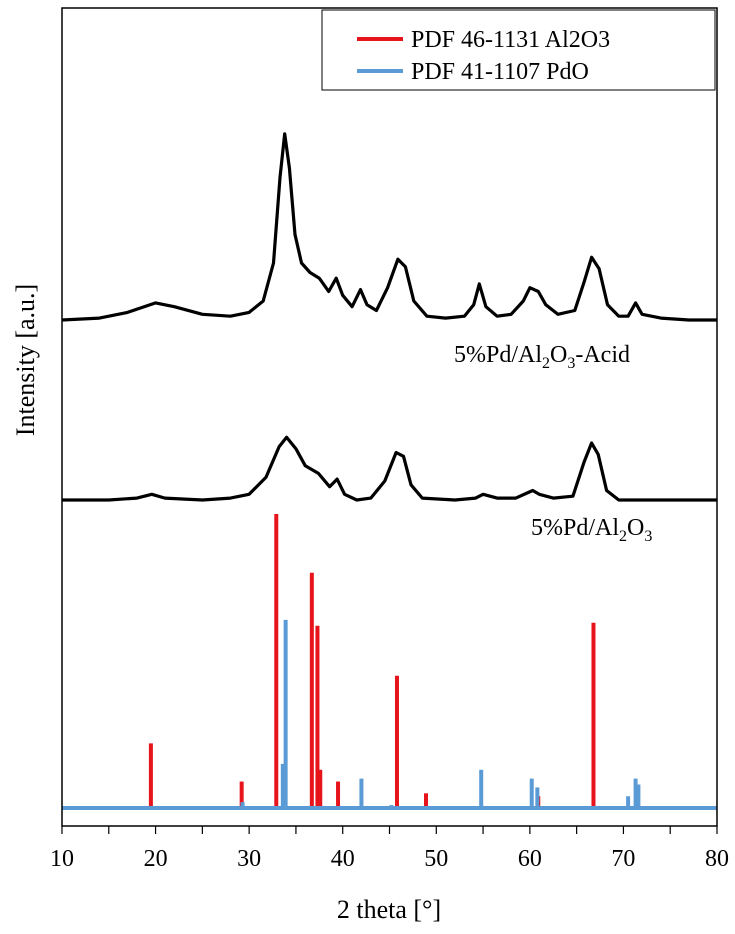 The height and width of the screenshot is (934, 735). What do you see at coordinates (389, 909) in the screenshot?
I see `x-axis-title: 2 theta [°]` at bounding box center [389, 909].